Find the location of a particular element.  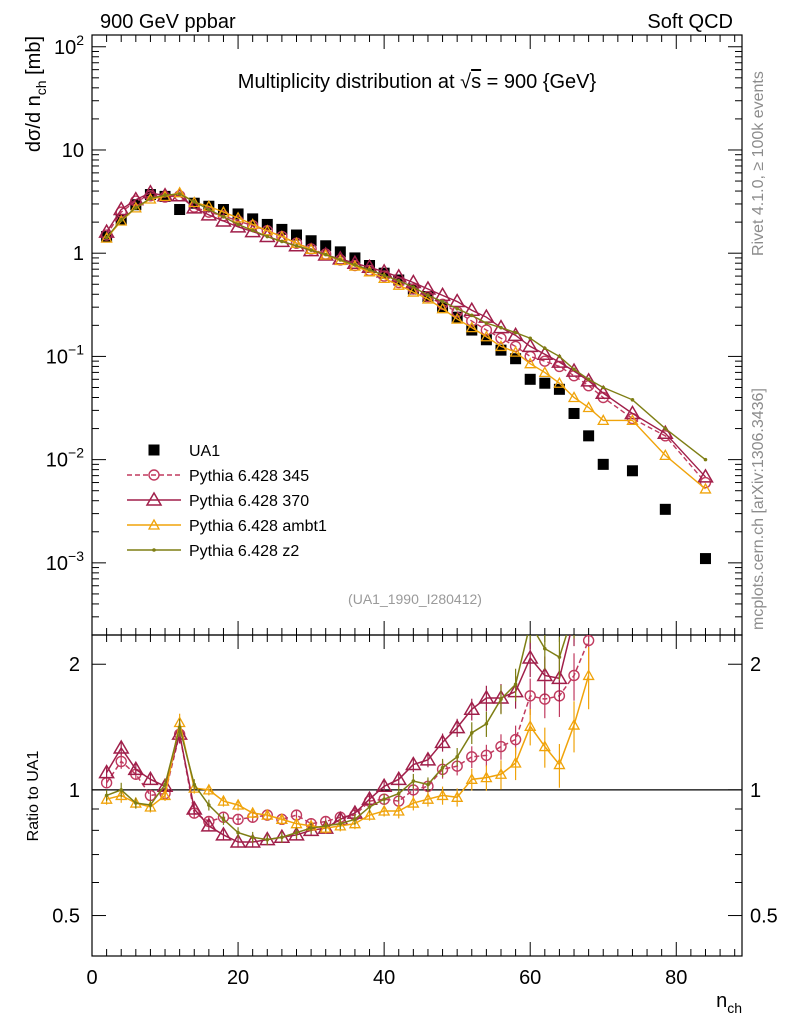

legend-entry: Pythia 6.428 z2 is located at coordinates (213, 551).